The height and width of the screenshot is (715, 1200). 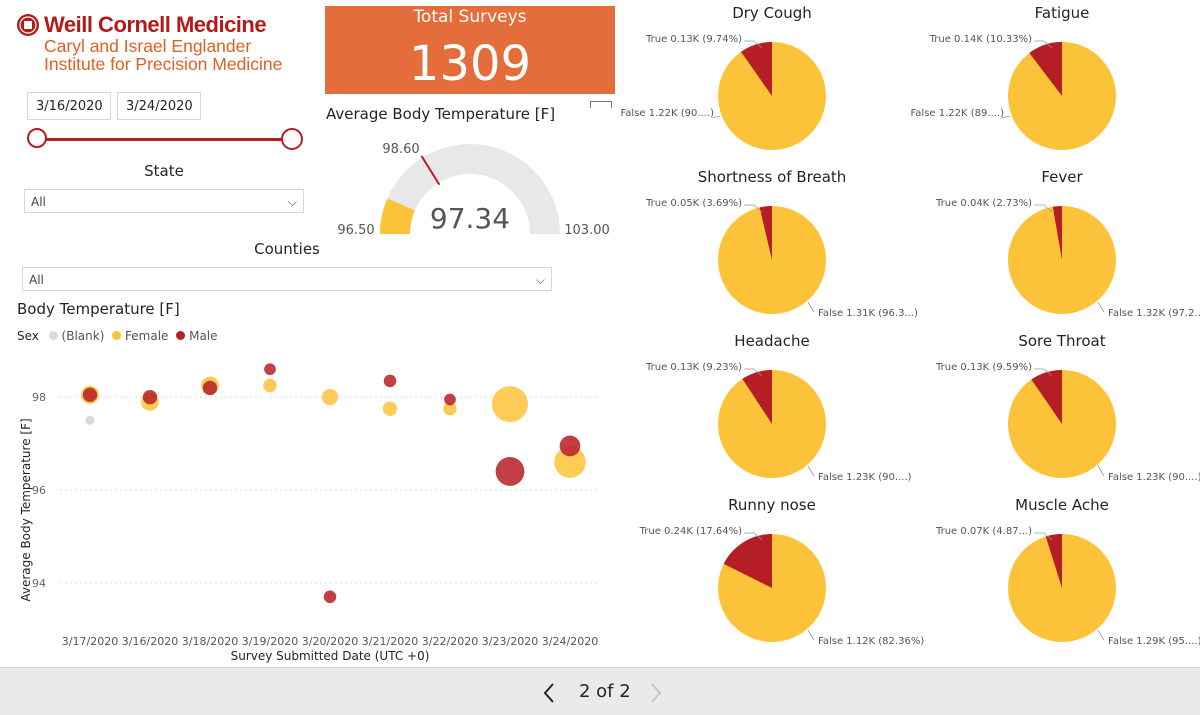 What do you see at coordinates (28, 336) in the screenshot?
I see `legend-title: Sex` at bounding box center [28, 336].